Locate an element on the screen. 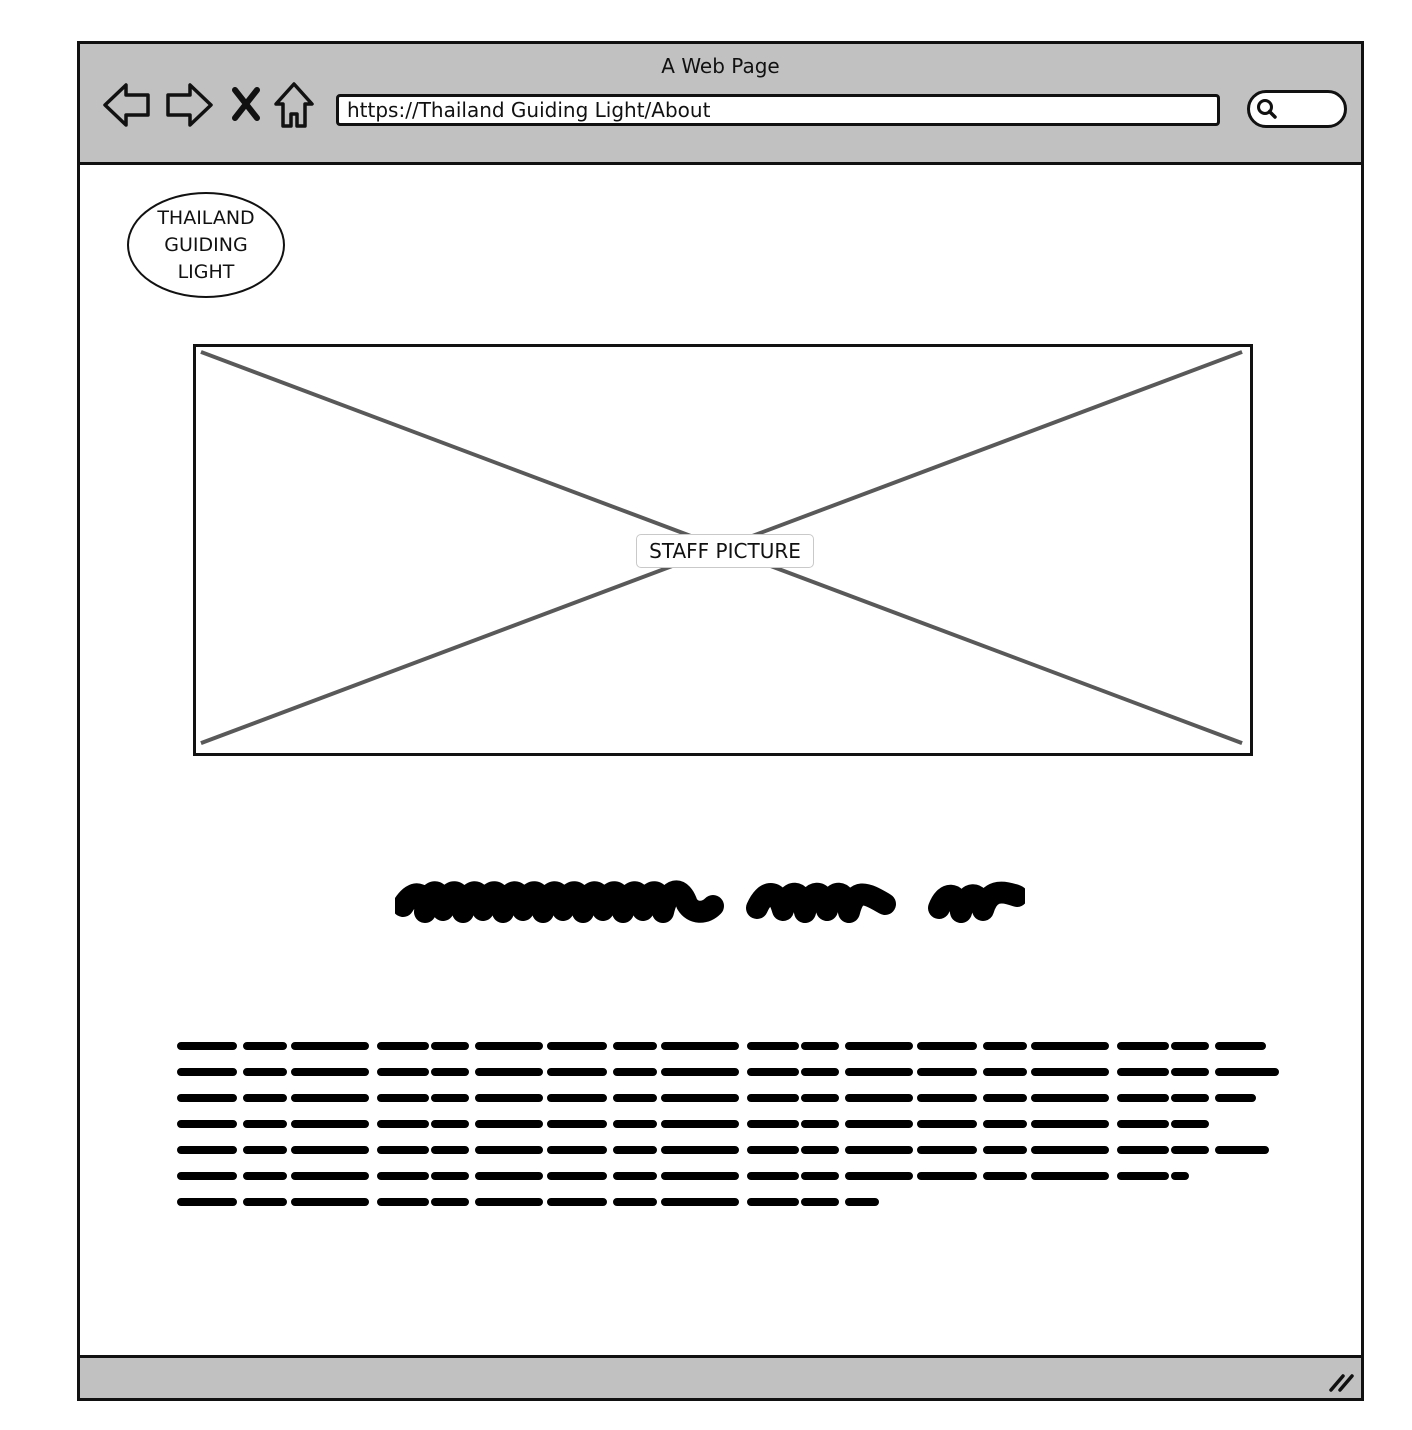 Image resolution: width=1412 pixels, height=1430 pixels. back-button is located at coordinates (127, 105).